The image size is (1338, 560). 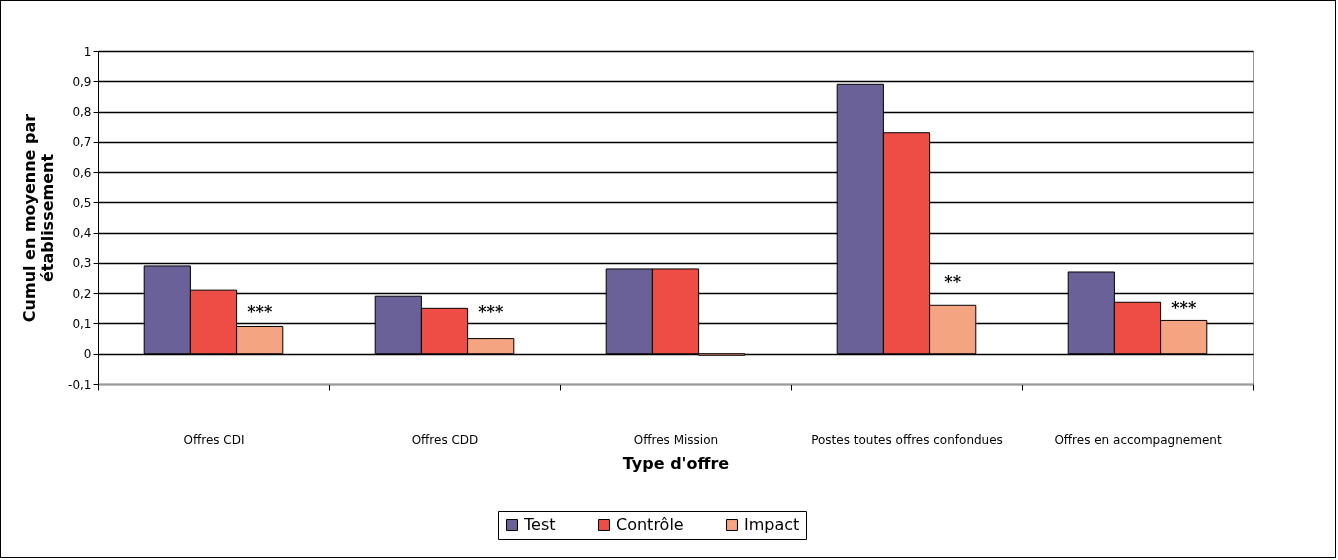 What do you see at coordinates (82, 263) in the screenshot?
I see `y-tick-label: 0,3` at bounding box center [82, 263].